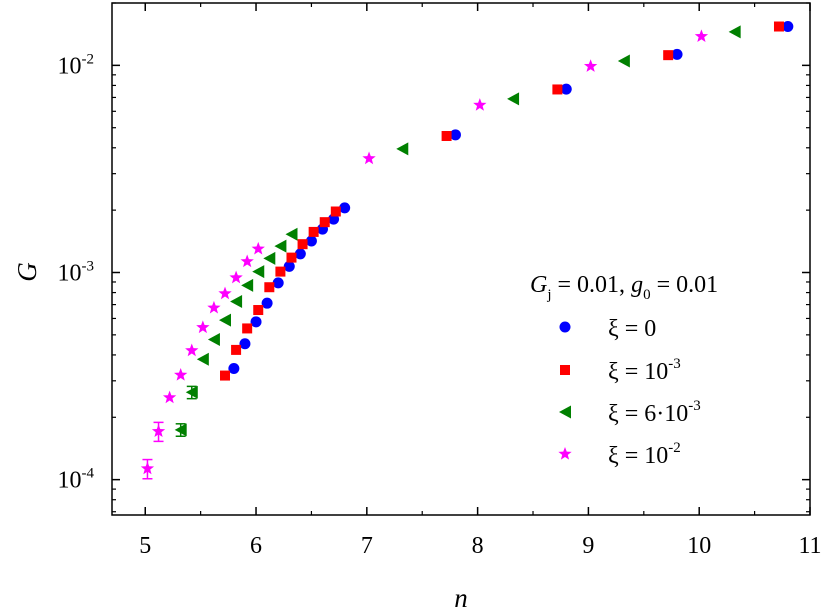  What do you see at coordinates (367, 546) in the screenshot?
I see `x-tick-label: 7` at bounding box center [367, 546].